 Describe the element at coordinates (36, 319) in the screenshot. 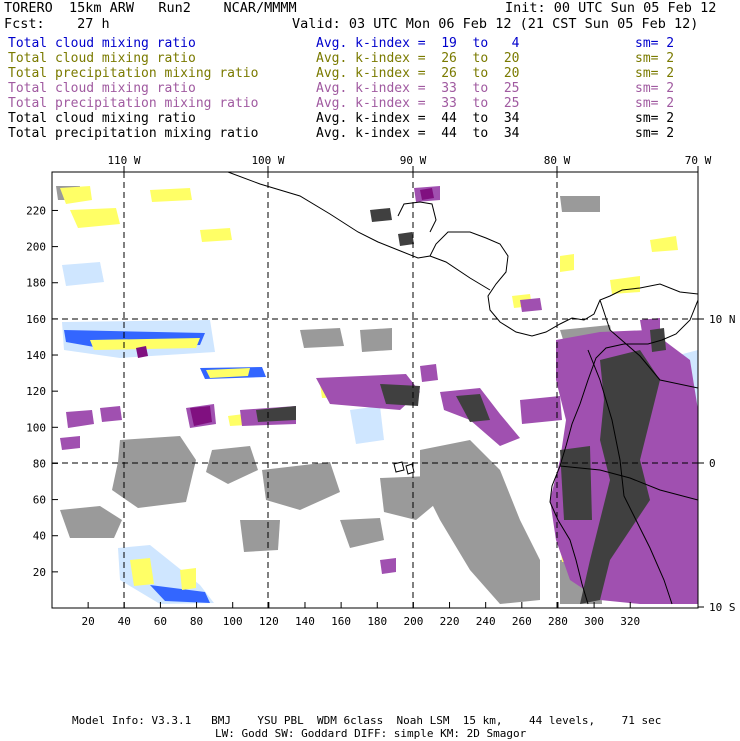

I see `y-tick-label-160: 160` at that location.